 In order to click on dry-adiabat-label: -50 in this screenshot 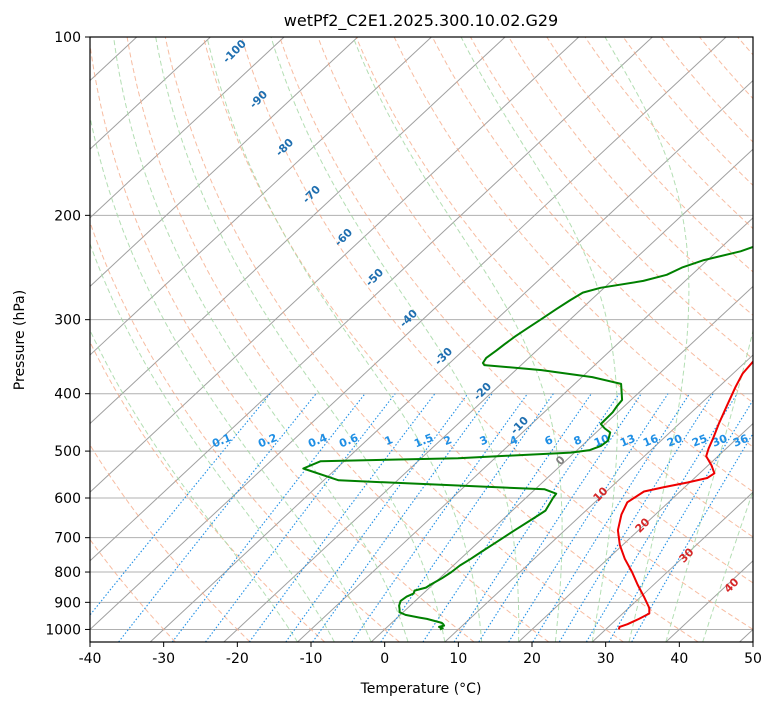, I will do `click(374, 277)`.